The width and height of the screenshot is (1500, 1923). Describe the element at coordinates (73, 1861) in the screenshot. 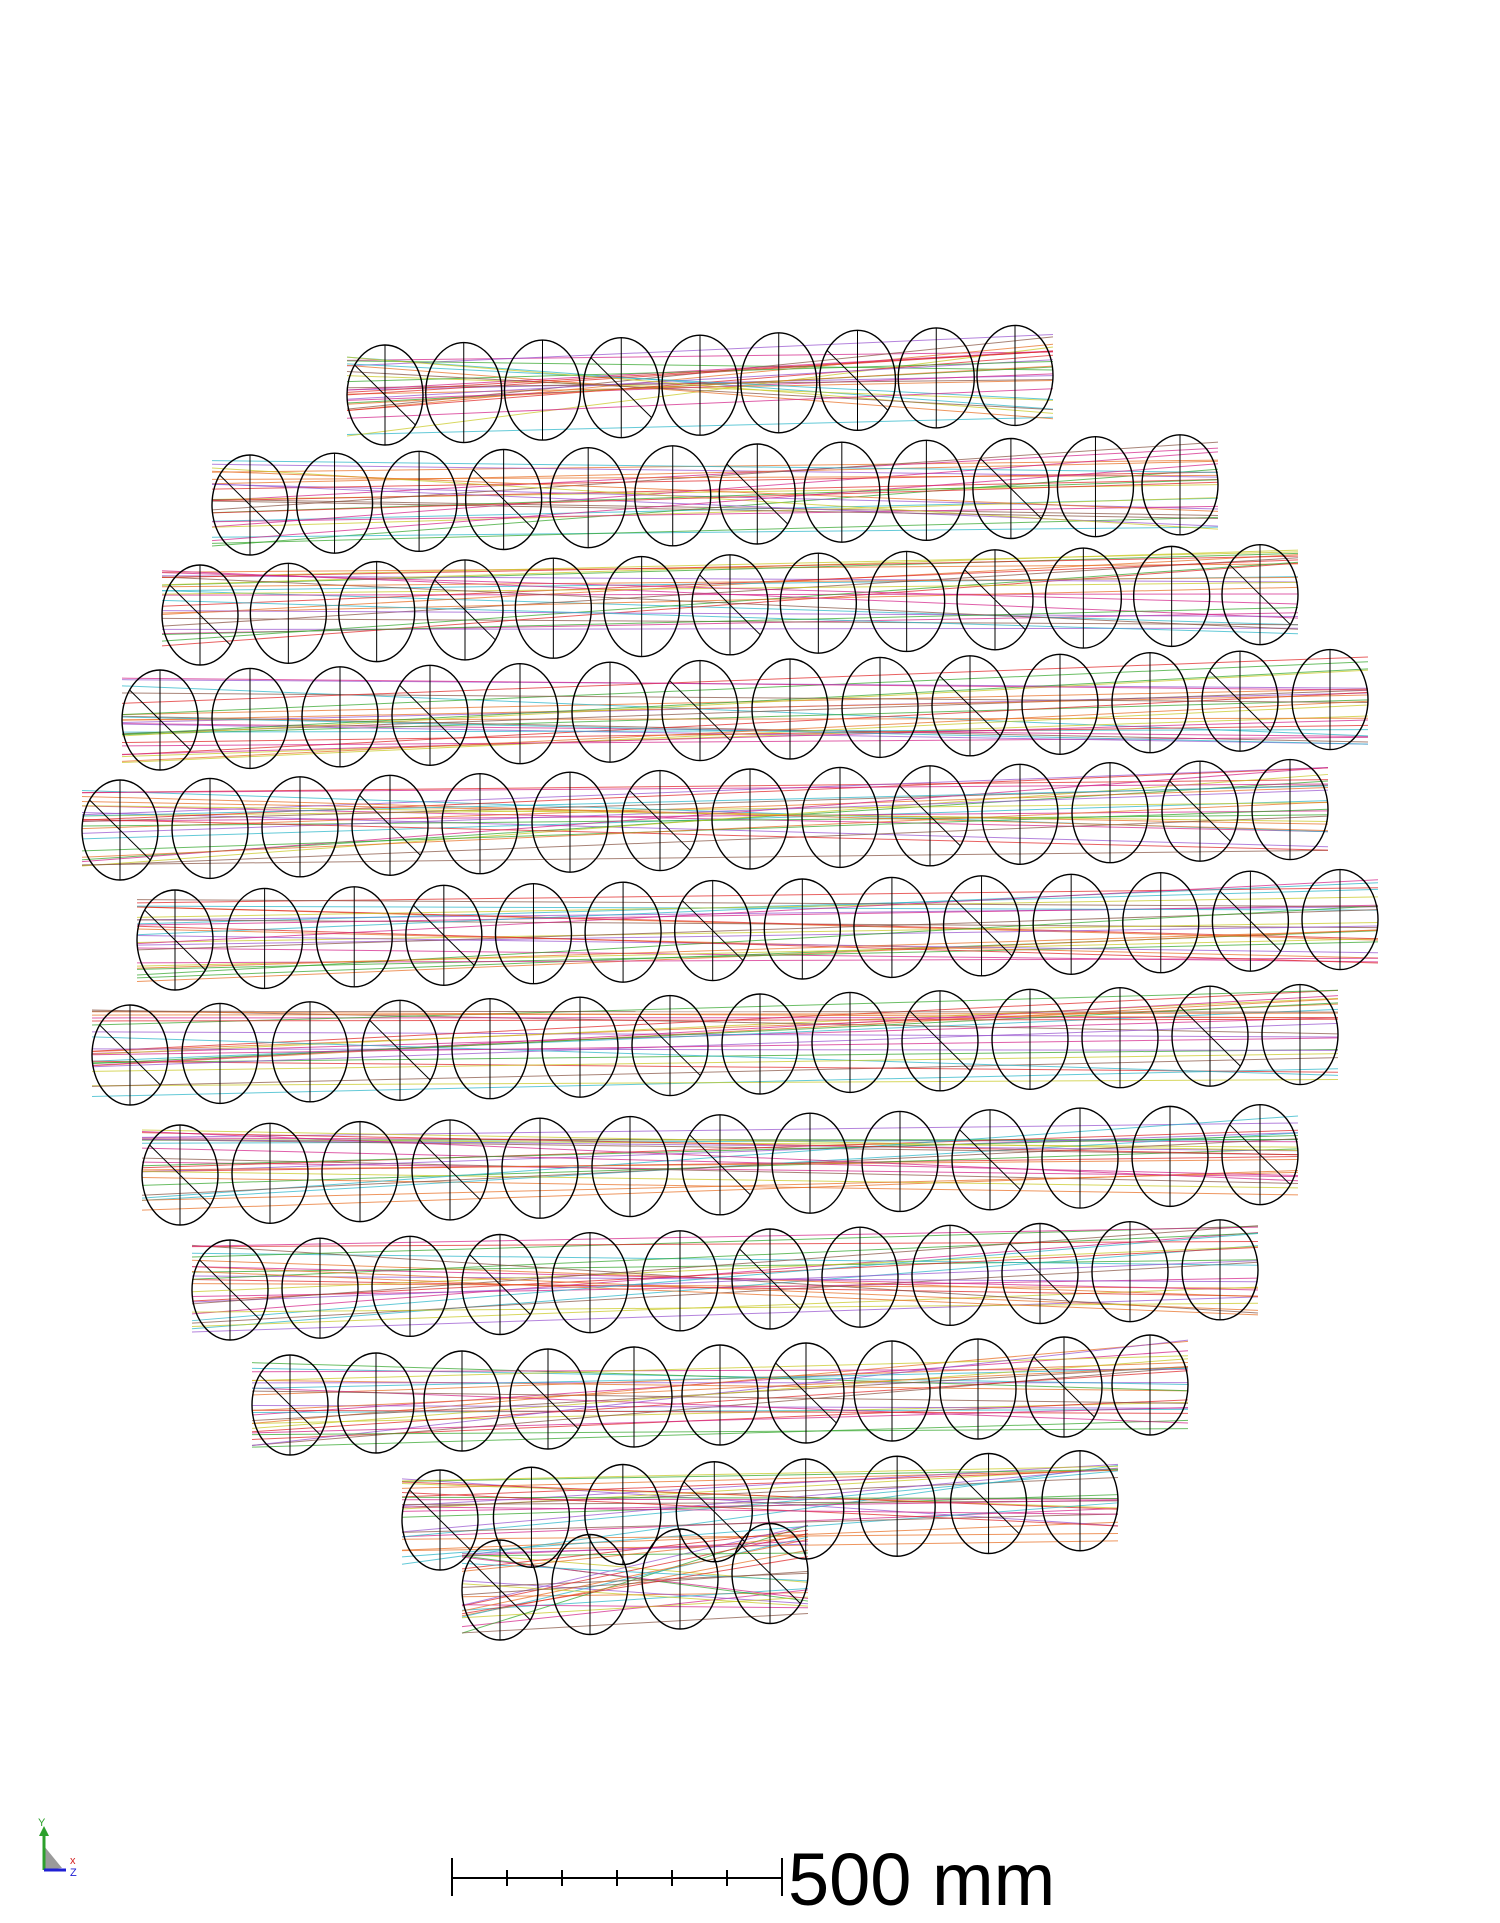

I see `x-axis-label: x` at that location.